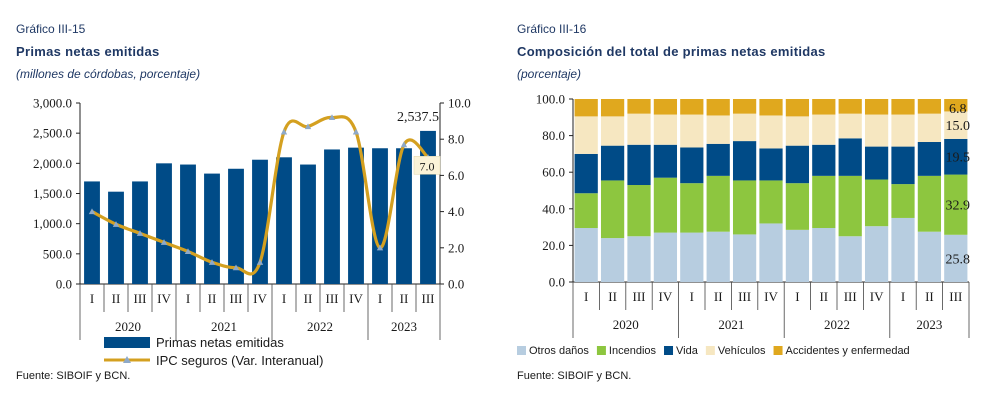 The image size is (991, 416). What do you see at coordinates (742, 351) in the screenshot?
I see `legend-label: Vehículos` at bounding box center [742, 351].